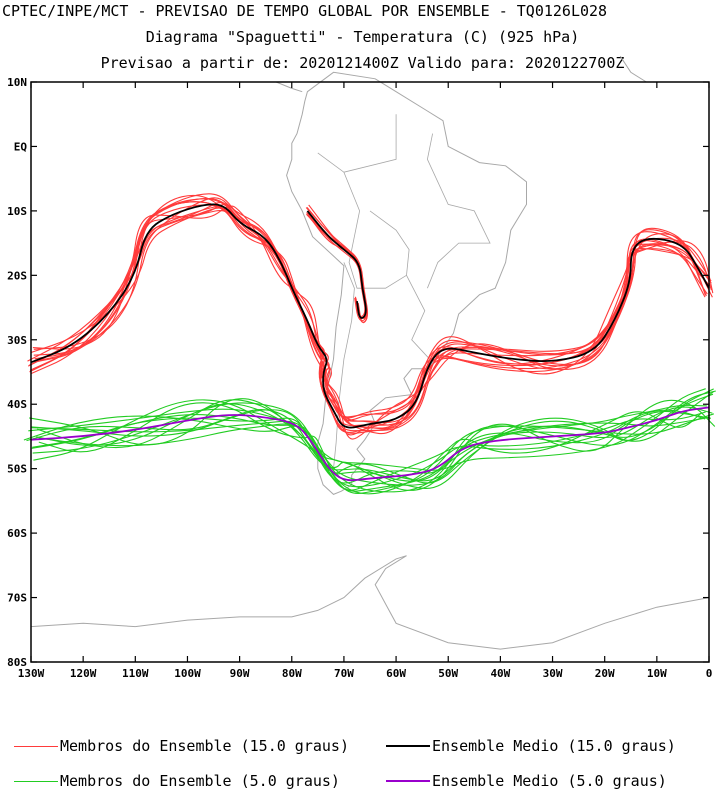  Describe the element at coordinates (187, 673) in the screenshot. I see `lon-tick-label: 100W` at that location.